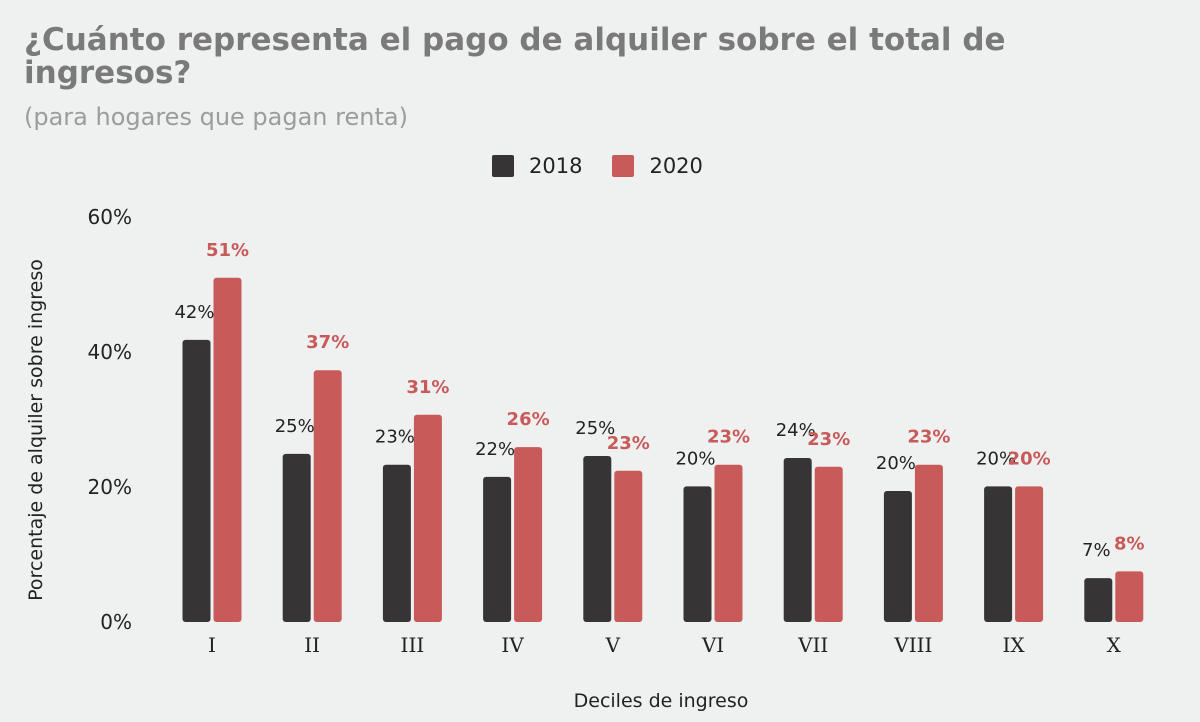 Image resolution: width=1200 pixels, height=722 pixels. Describe the element at coordinates (395, 437) in the screenshot. I see `data-label-2018-III: 23%` at that location.